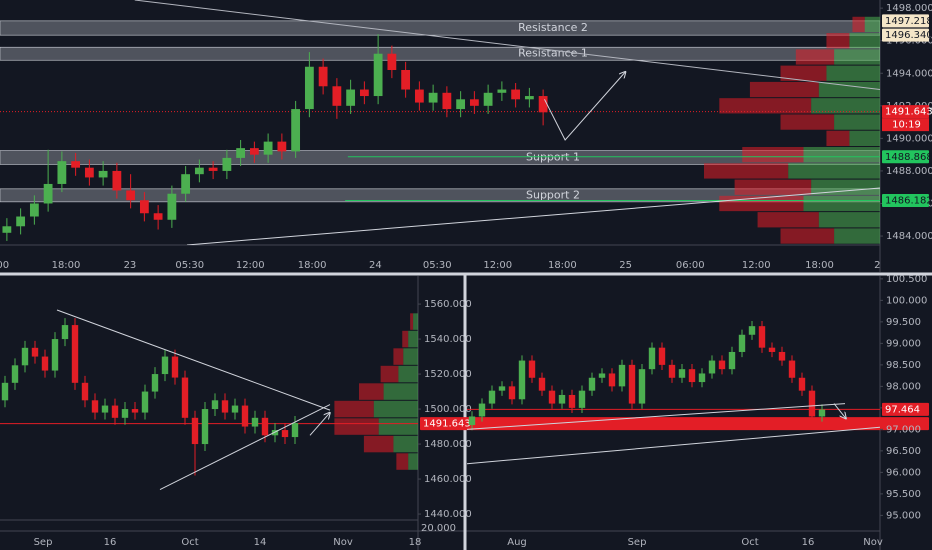 Image resolution: width=932 pixels, height=550 pixels. Describe the element at coordinates (908, 112) in the screenshot. I see `price-marker-label: 1491.643` at that location.